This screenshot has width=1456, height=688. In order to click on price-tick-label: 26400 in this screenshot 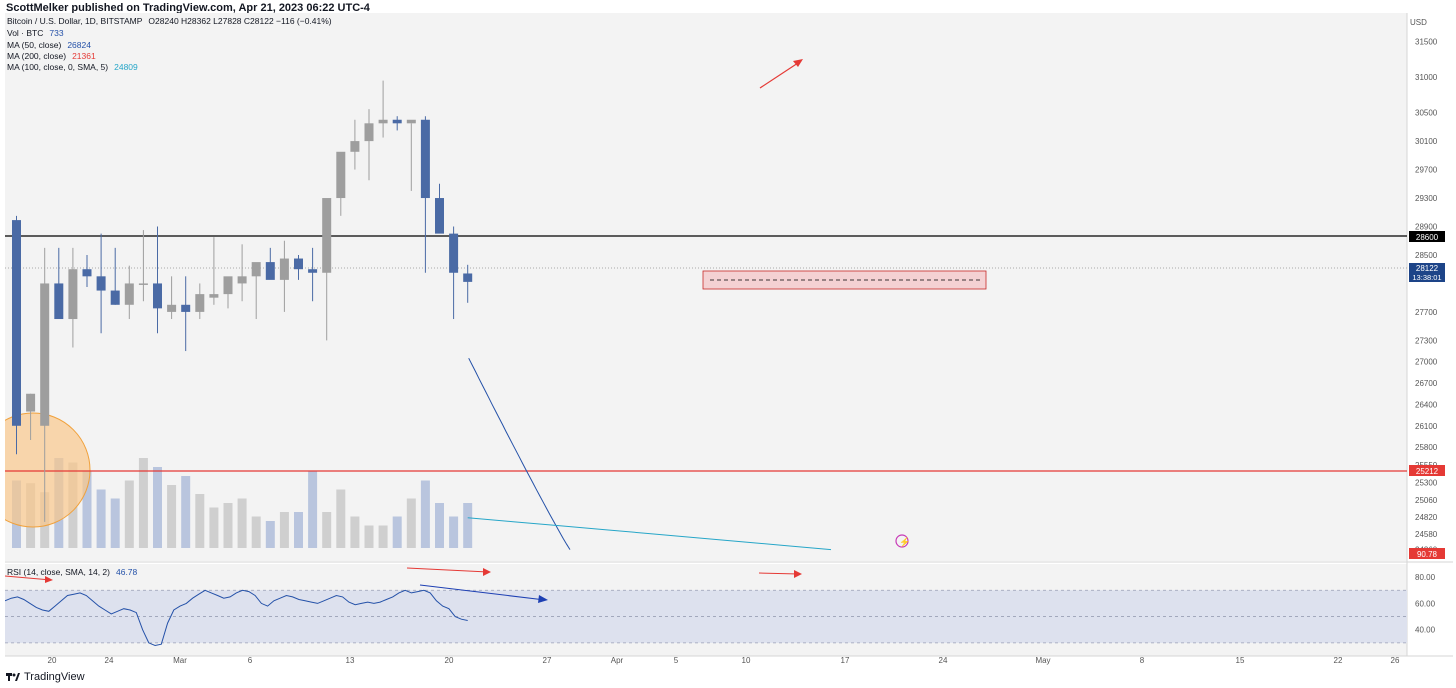, I will do `click(1426, 404)`.